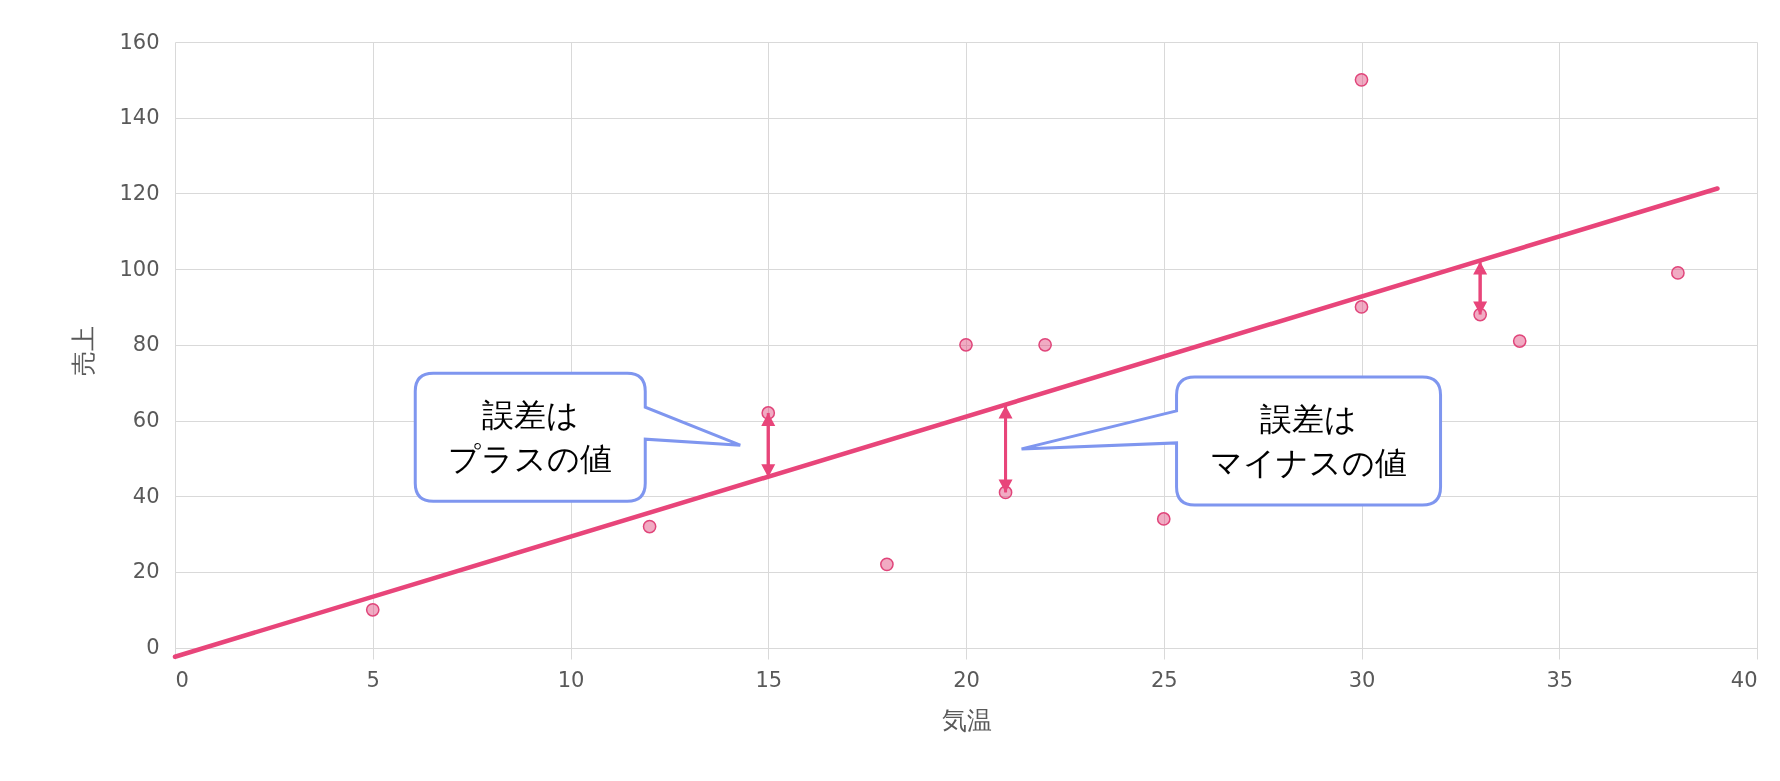 The width and height of the screenshot is (1780, 781). Describe the element at coordinates (769, 679) in the screenshot. I see `x-tick-label: 15` at that location.